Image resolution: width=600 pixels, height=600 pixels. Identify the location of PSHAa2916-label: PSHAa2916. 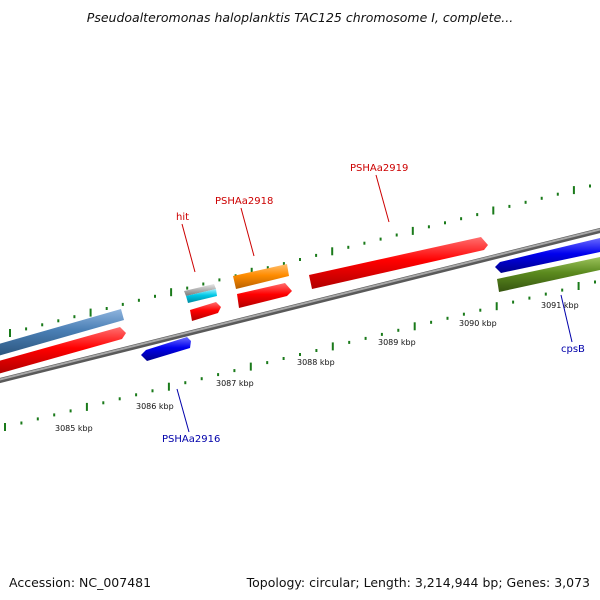
(191, 439).